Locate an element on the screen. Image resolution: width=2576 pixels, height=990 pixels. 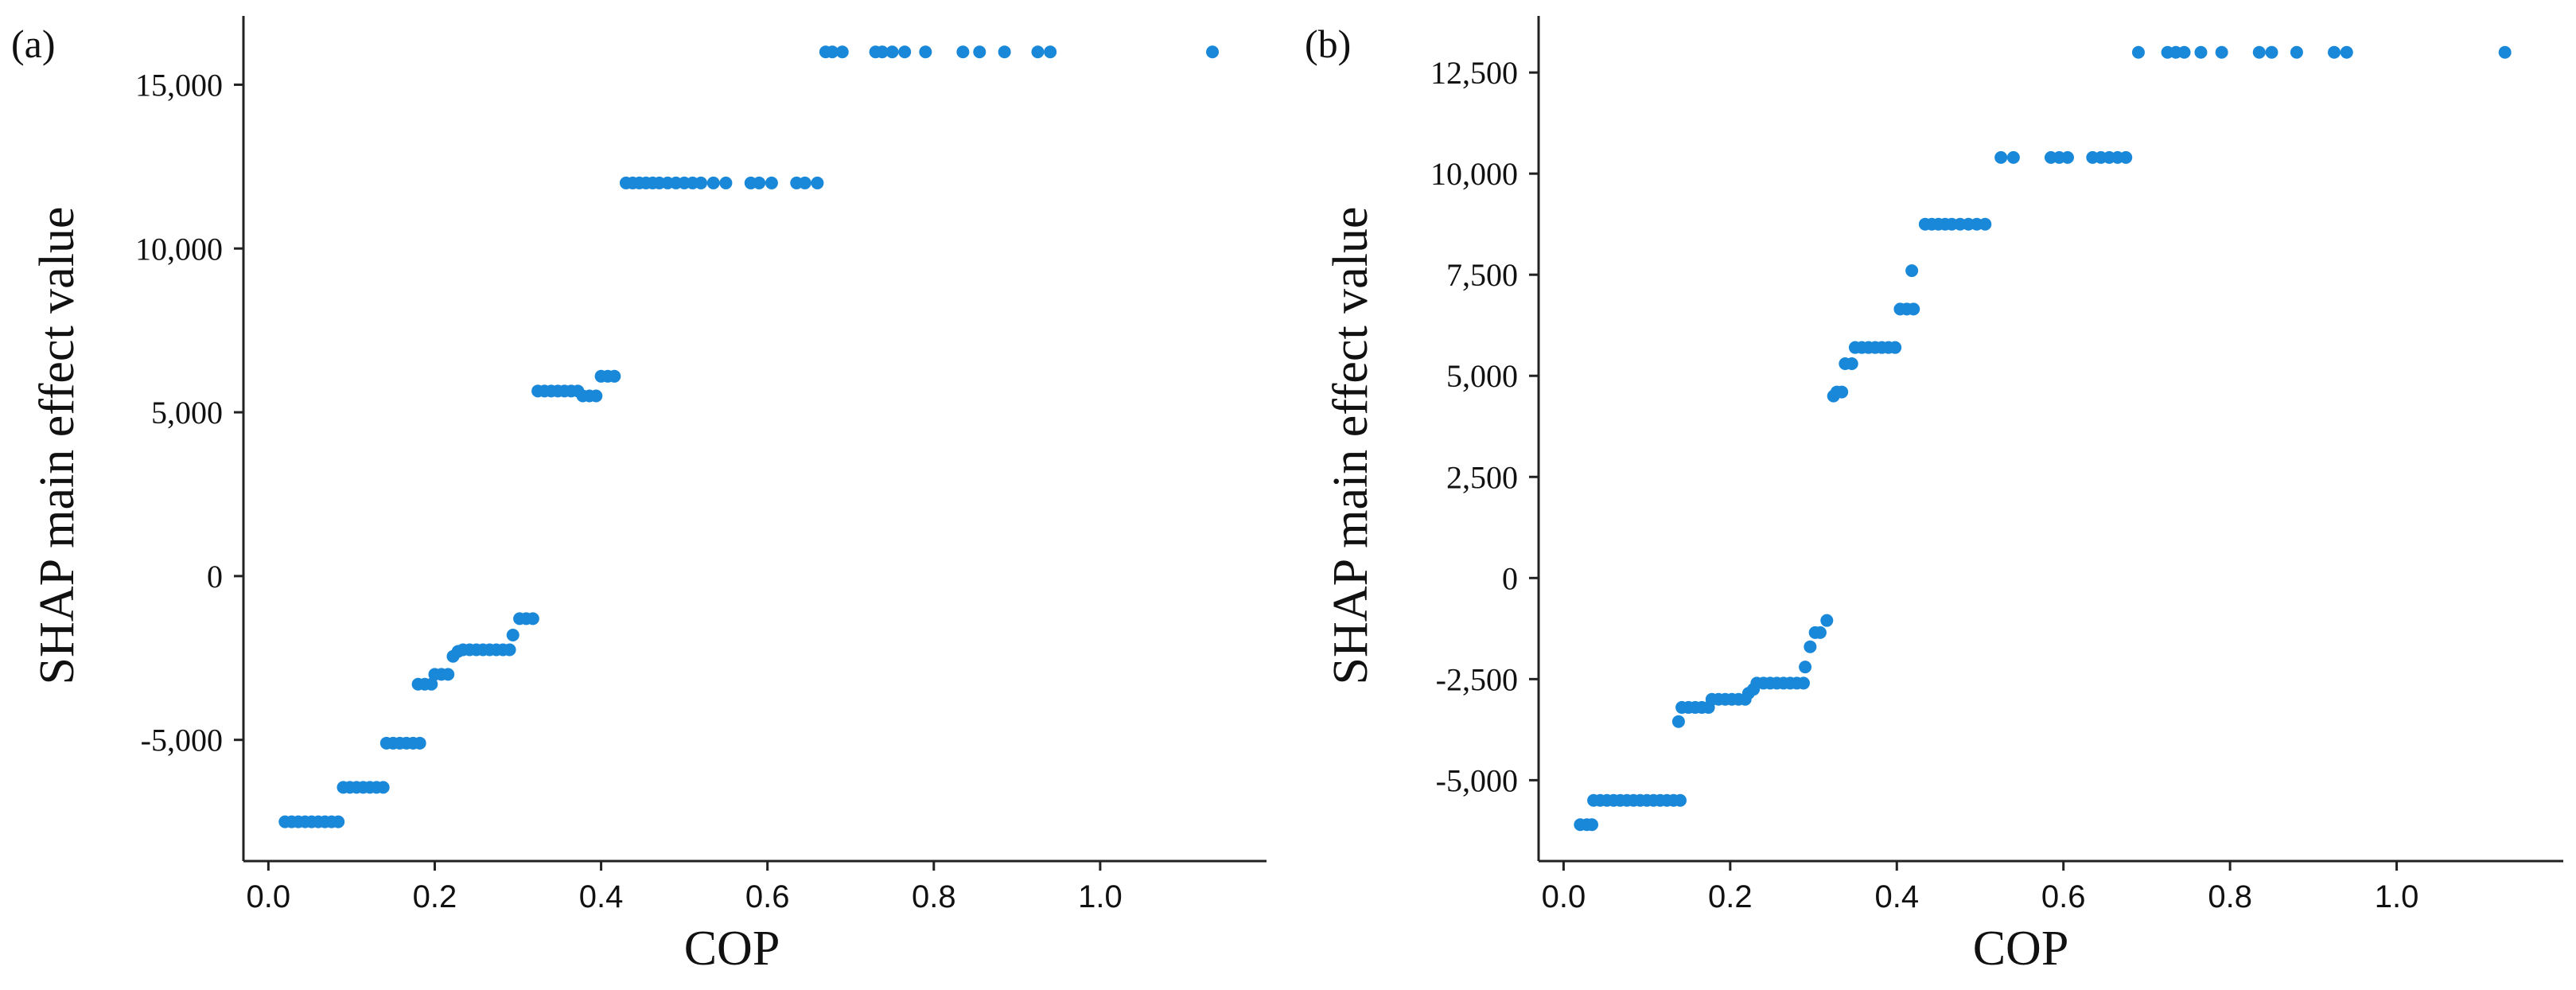
y-tick-label: 12,500 is located at coordinates (1474, 73).